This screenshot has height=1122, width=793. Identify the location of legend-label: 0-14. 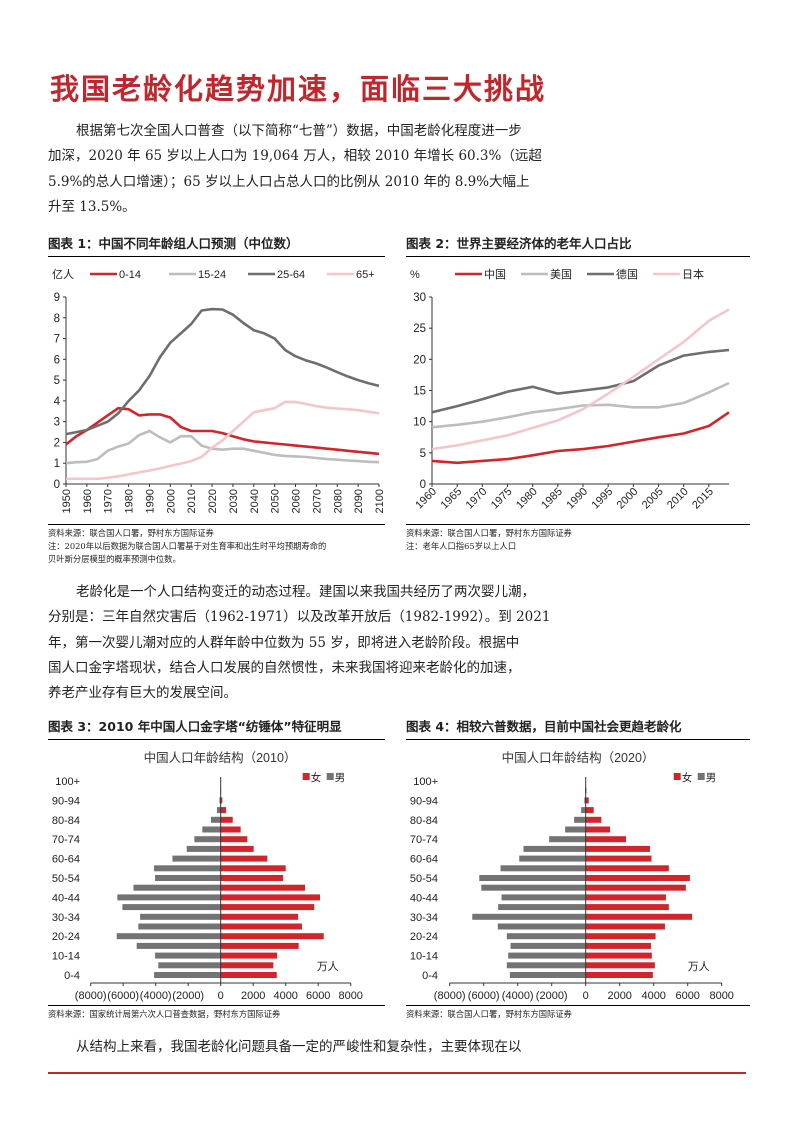
(130, 275).